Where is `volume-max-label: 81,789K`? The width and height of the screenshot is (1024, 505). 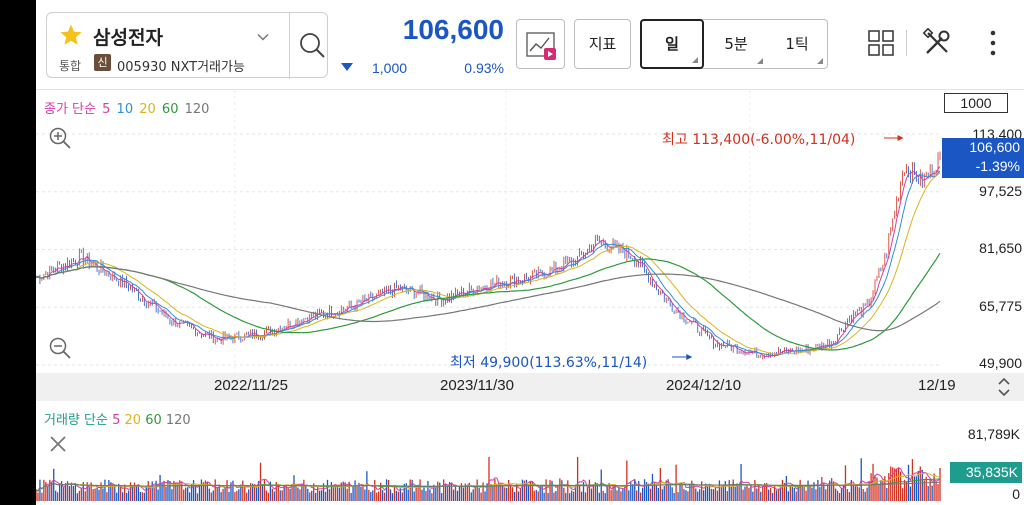 volume-max-label: 81,789K is located at coordinates (993, 434).